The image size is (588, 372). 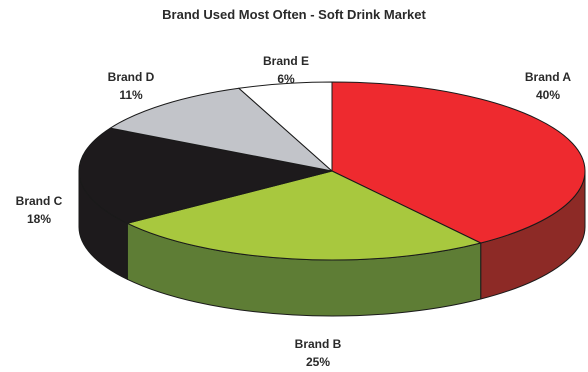 I want to click on slice-value-brand-e: 6%, so click(x=286, y=79).